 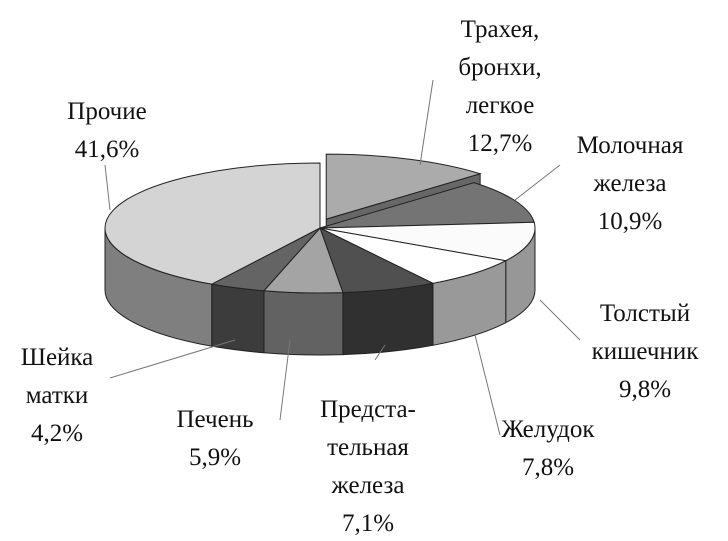 I want to click on slice-label: Прочие, so click(x=106, y=111).